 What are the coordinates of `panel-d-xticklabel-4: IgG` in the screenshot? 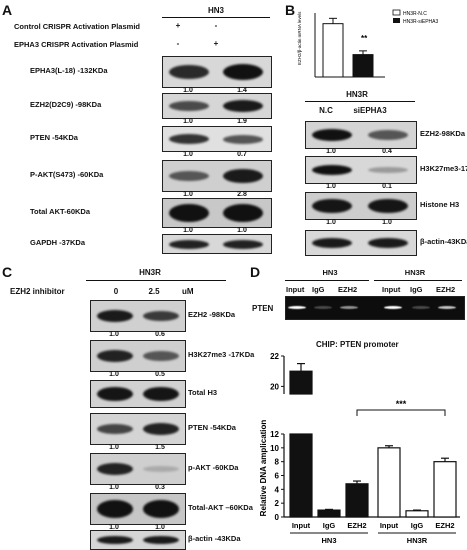 It's located at (417, 525).